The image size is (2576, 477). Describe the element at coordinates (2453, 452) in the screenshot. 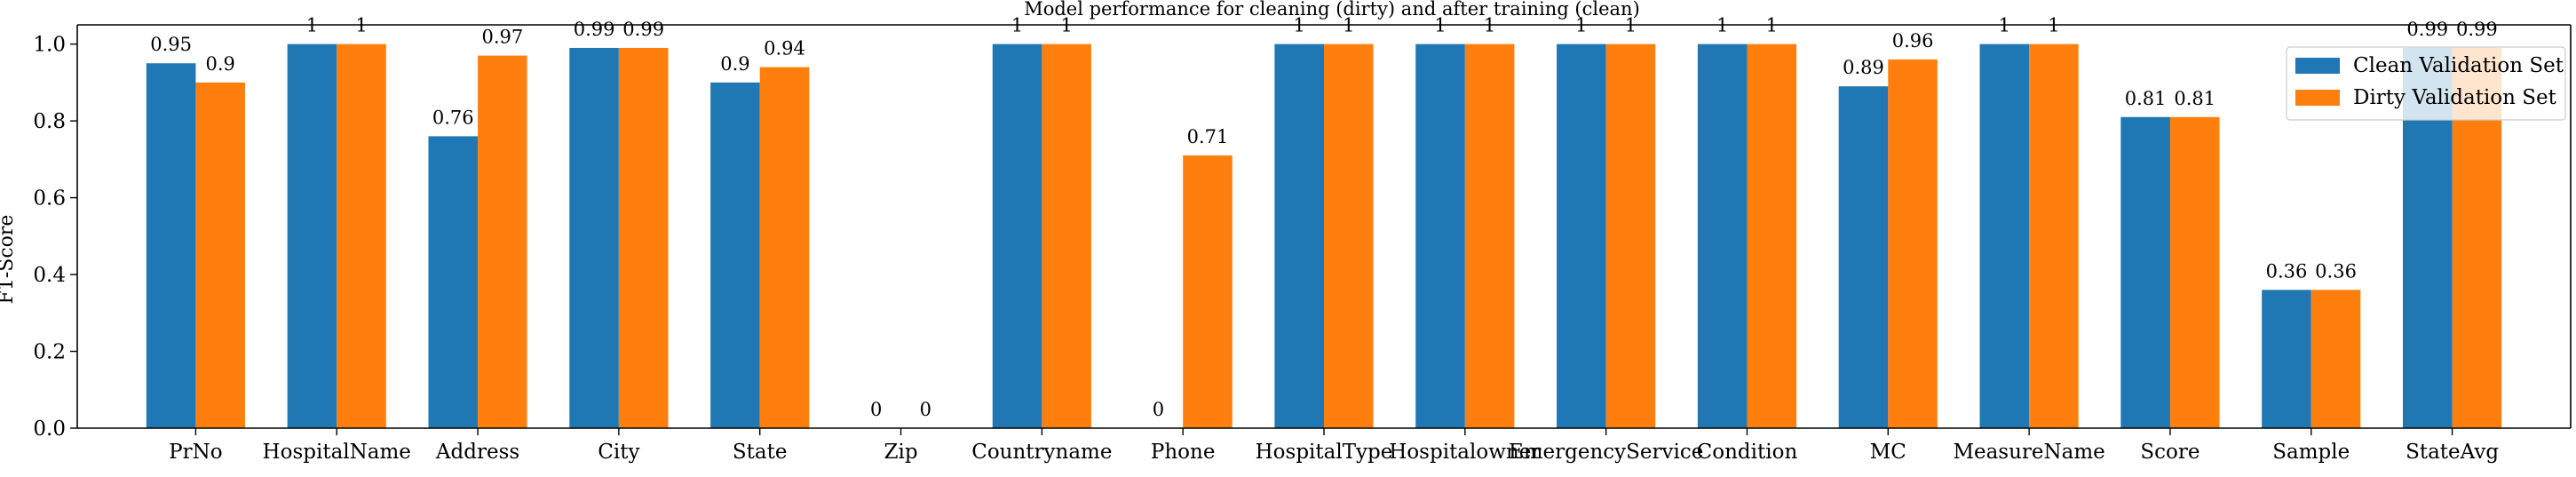

I see `x-tick-label: StateAvg` at that location.